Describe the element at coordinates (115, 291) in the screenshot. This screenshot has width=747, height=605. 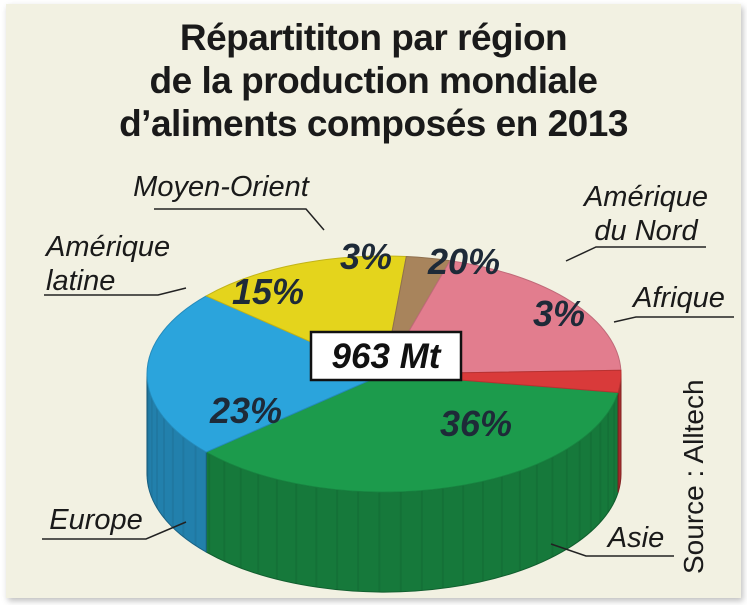
I see `leader-amerique-latine` at that location.